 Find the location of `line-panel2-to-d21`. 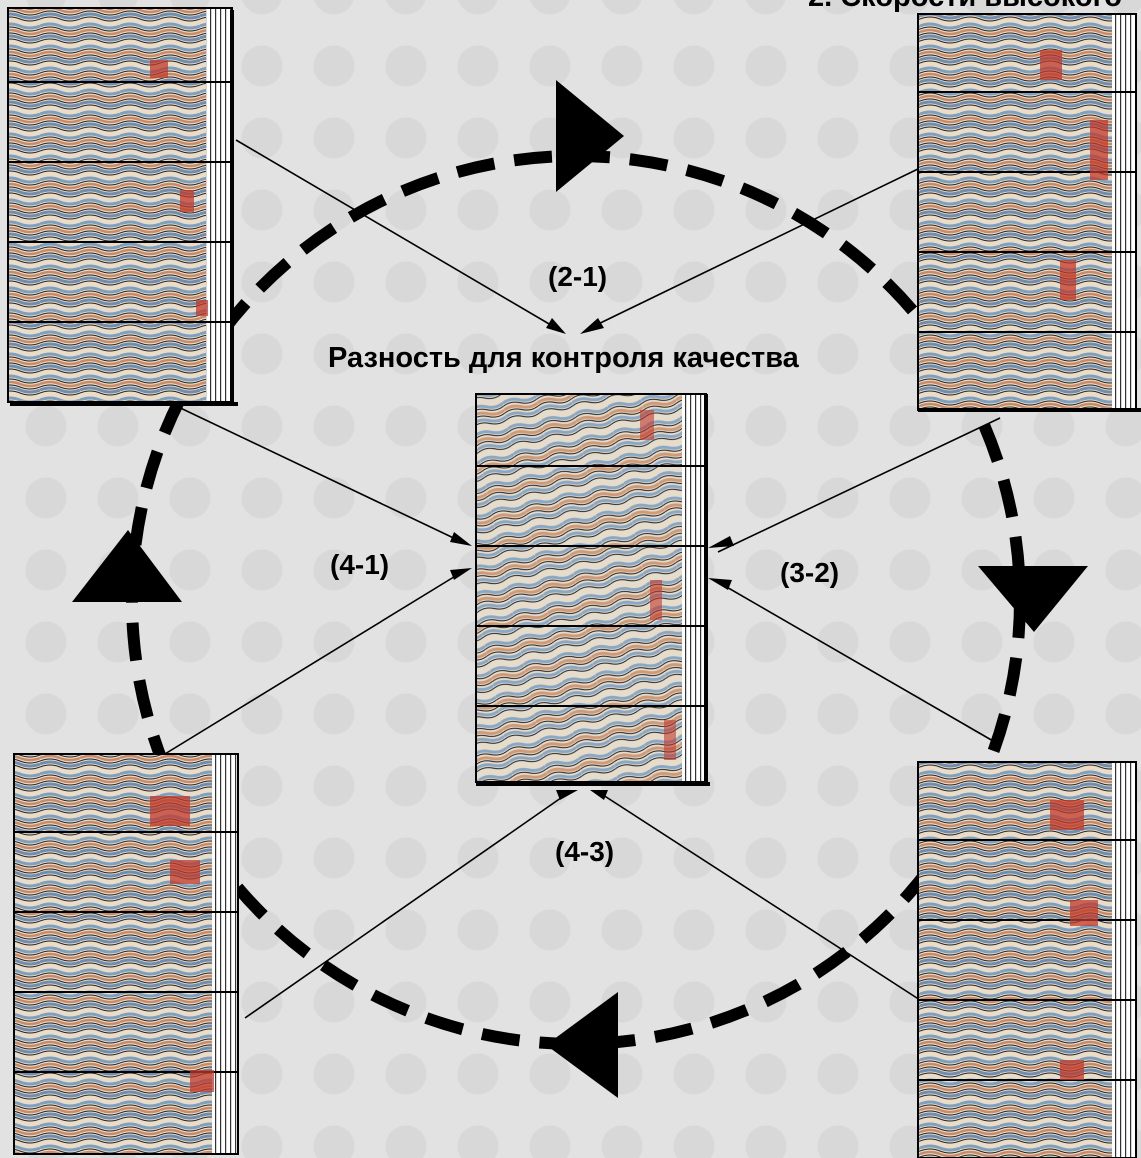

line-panel2-to-d21 is located at coordinates (755, 248).